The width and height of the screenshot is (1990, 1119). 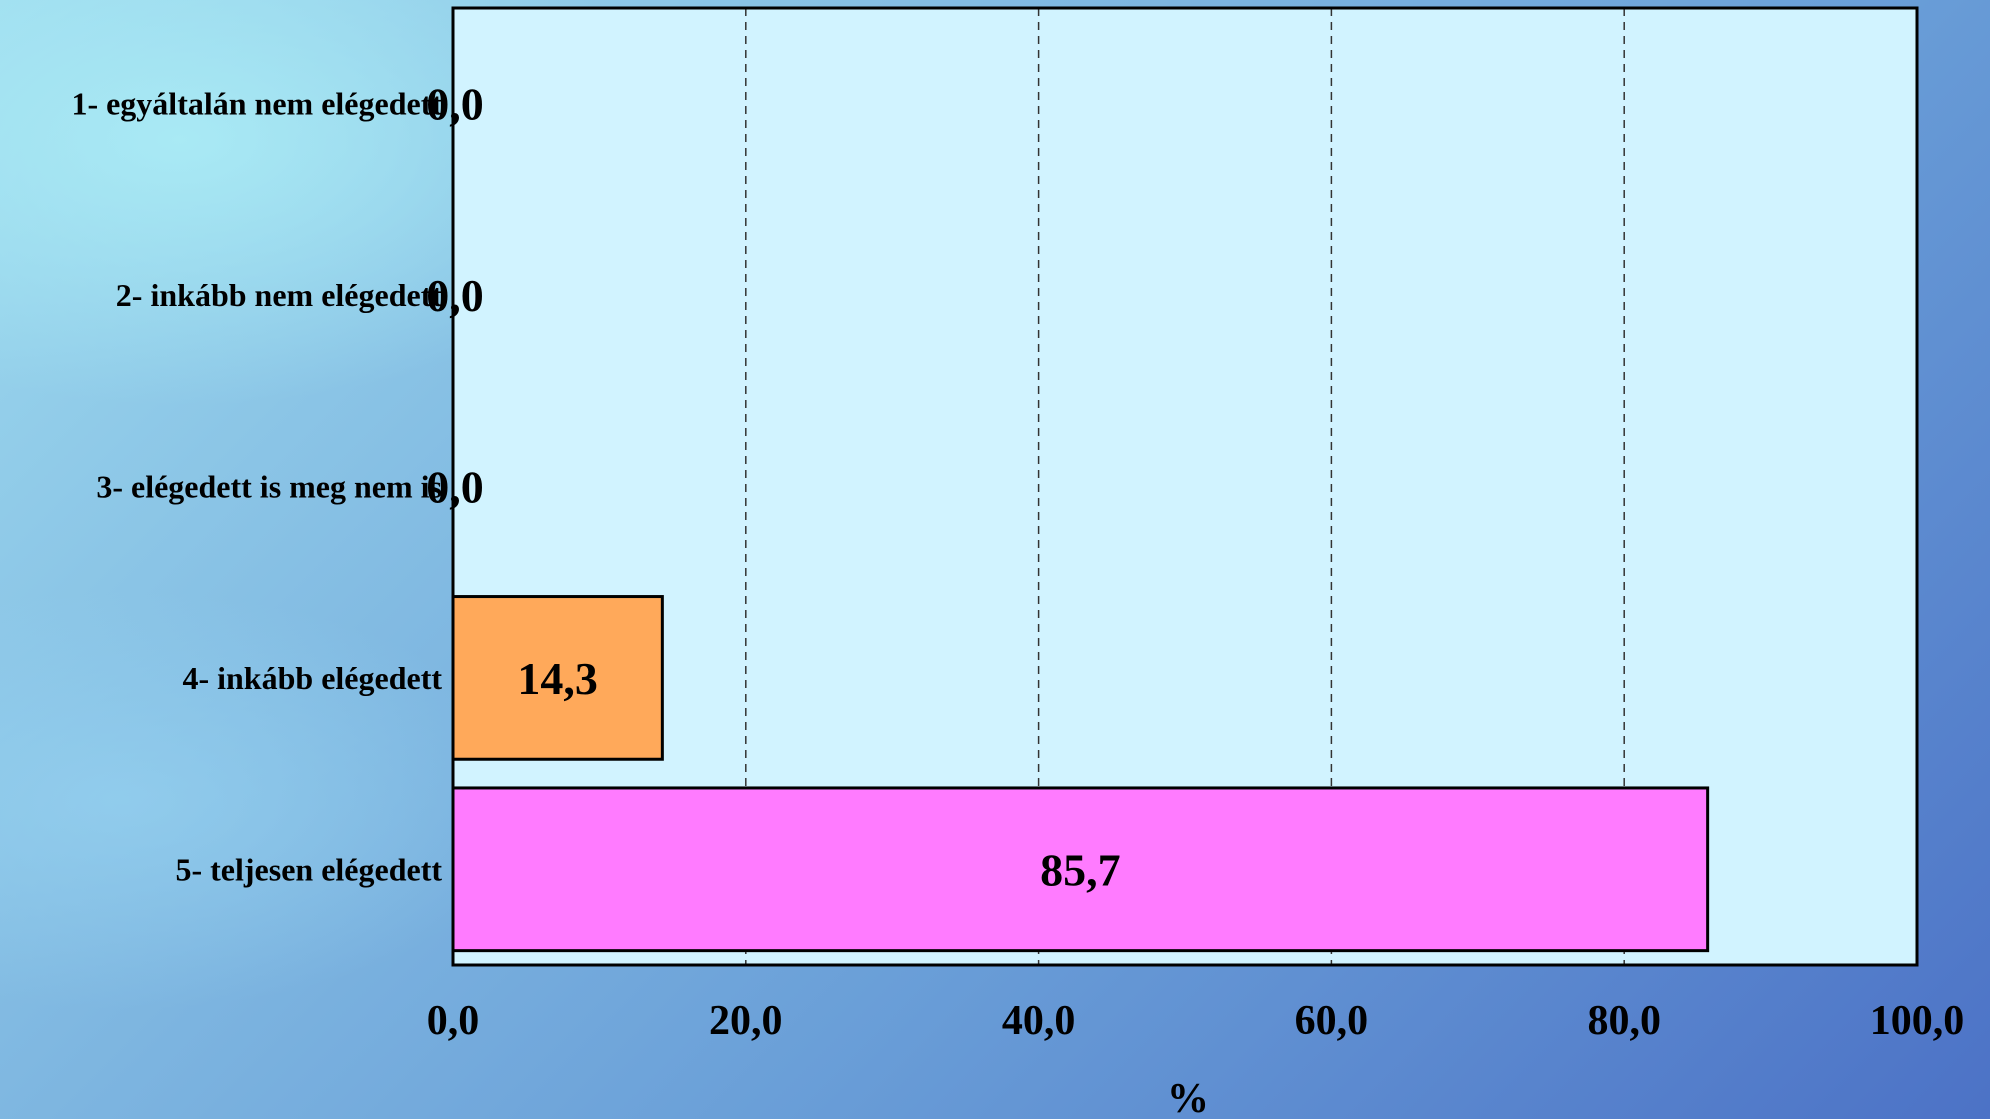 I want to click on x-tick-label: 0,0, so click(x=453, y=1021).